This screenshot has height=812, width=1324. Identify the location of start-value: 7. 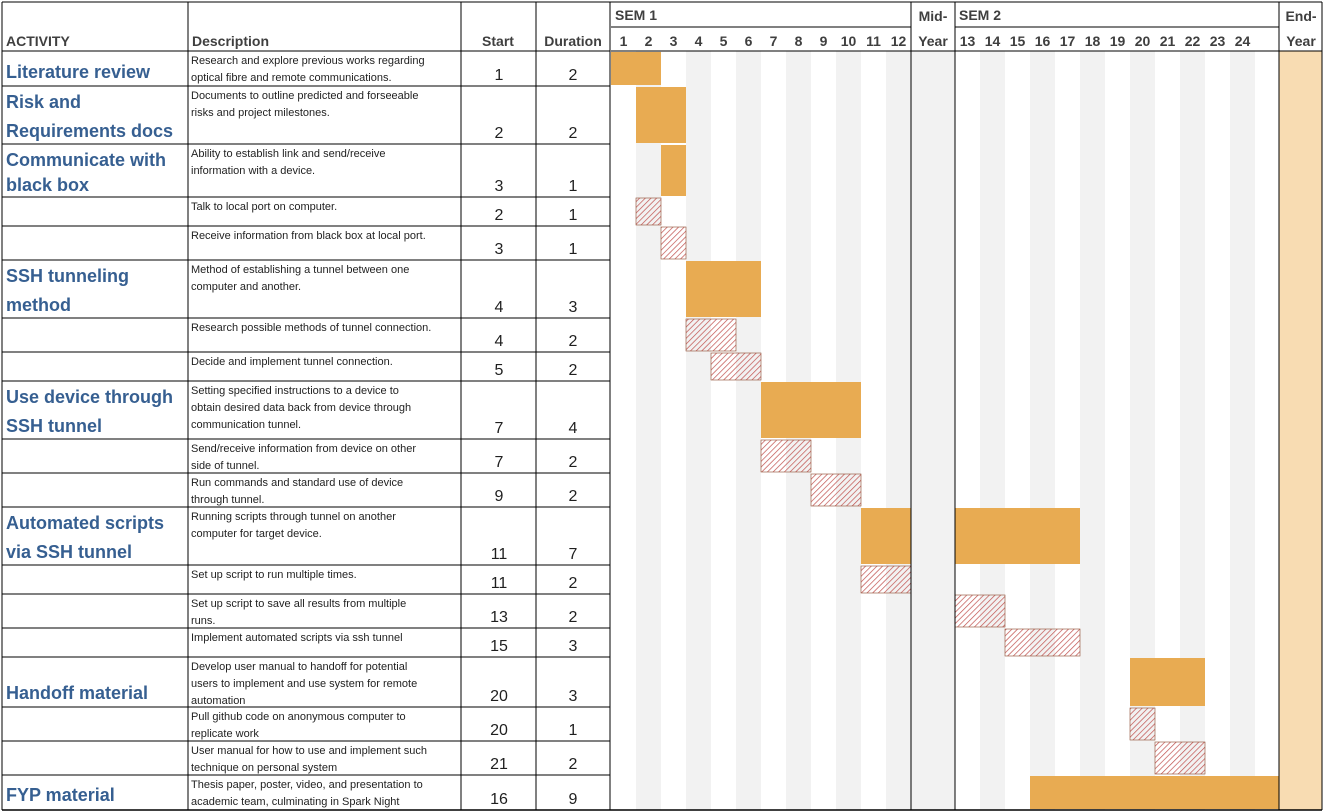
(499, 462).